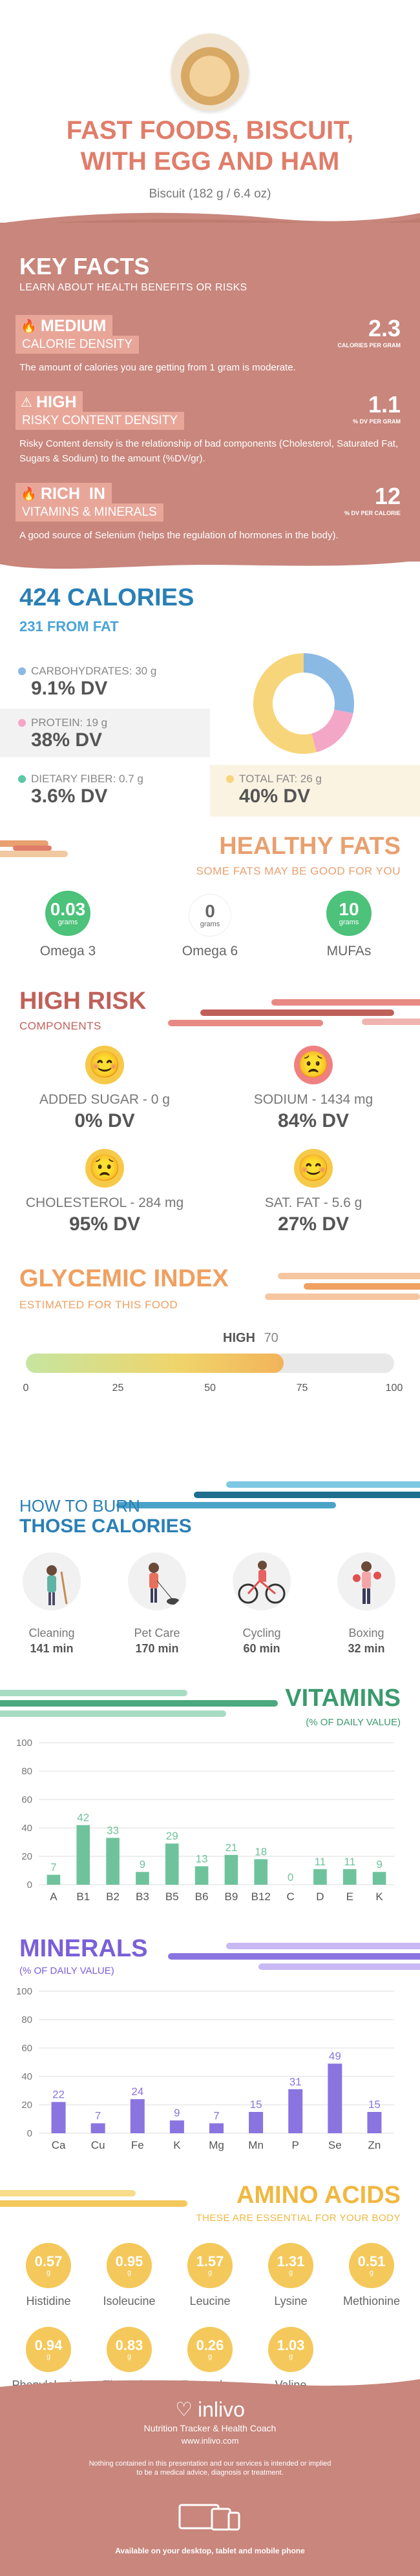 This screenshot has height=2576, width=420. What do you see at coordinates (68, 913) in the screenshot?
I see `omega-3-bubble: 0.03 grams` at bounding box center [68, 913].